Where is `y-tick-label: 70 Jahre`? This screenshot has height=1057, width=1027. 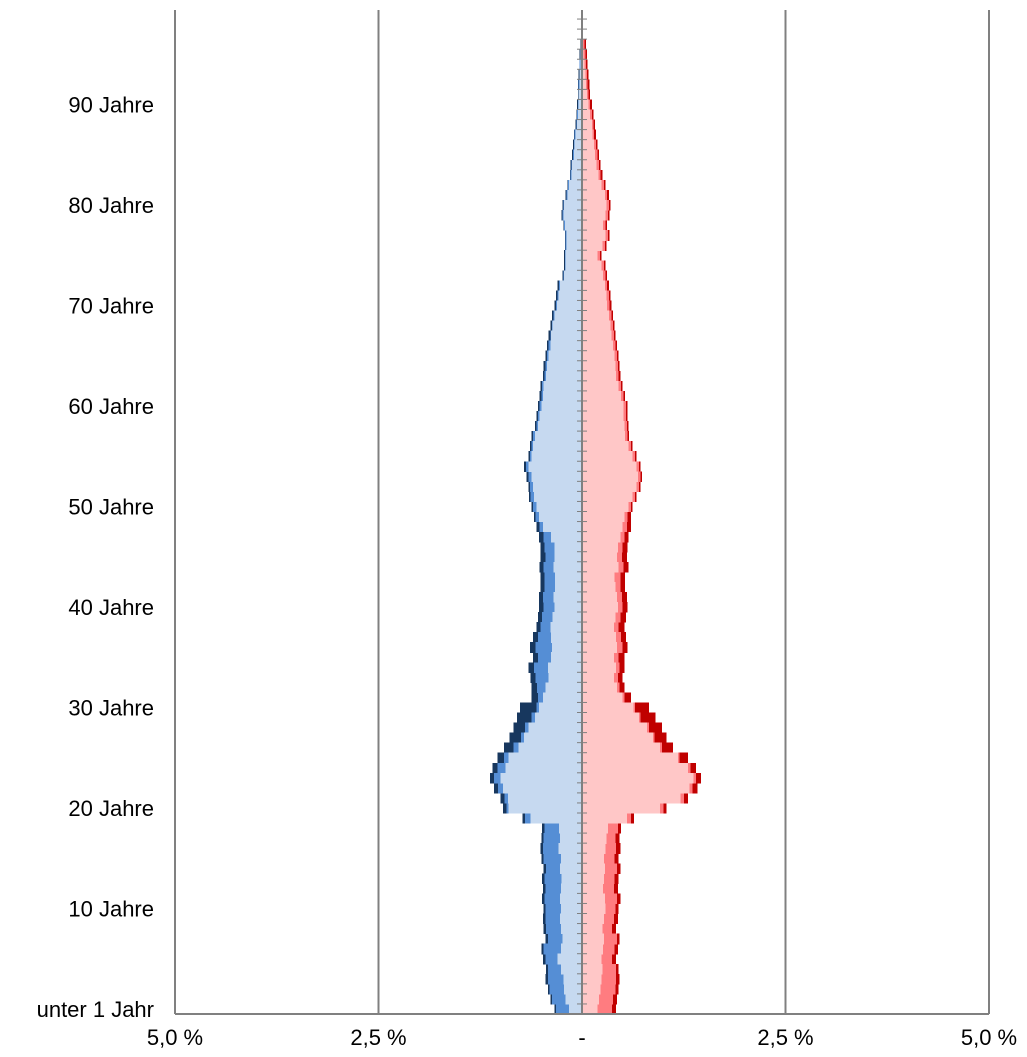 y-tick-label: 70 Jahre is located at coordinates (111, 305).